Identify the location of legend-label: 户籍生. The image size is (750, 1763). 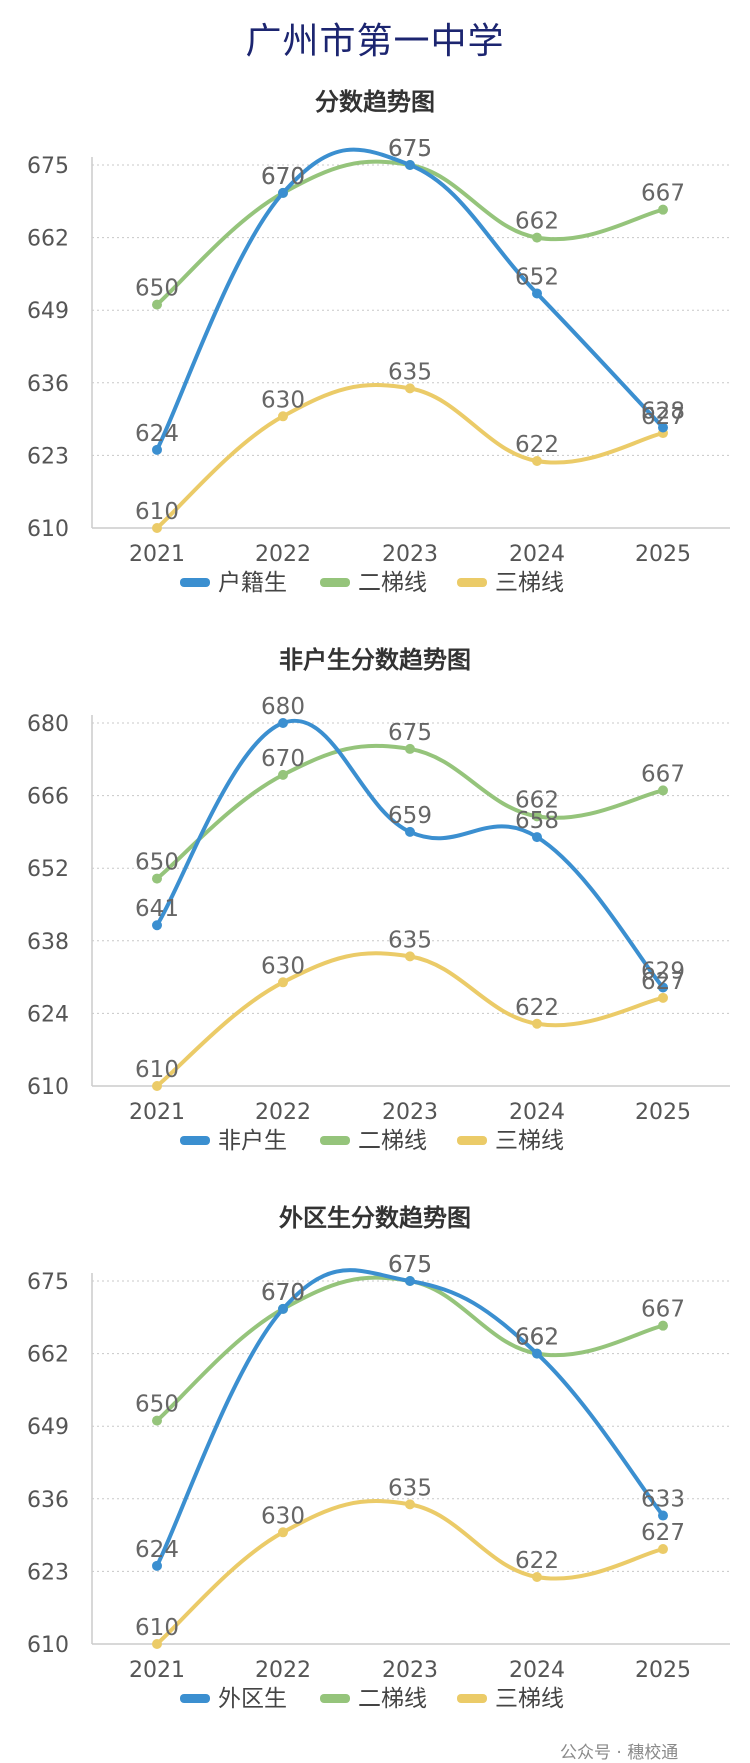
(252, 583).